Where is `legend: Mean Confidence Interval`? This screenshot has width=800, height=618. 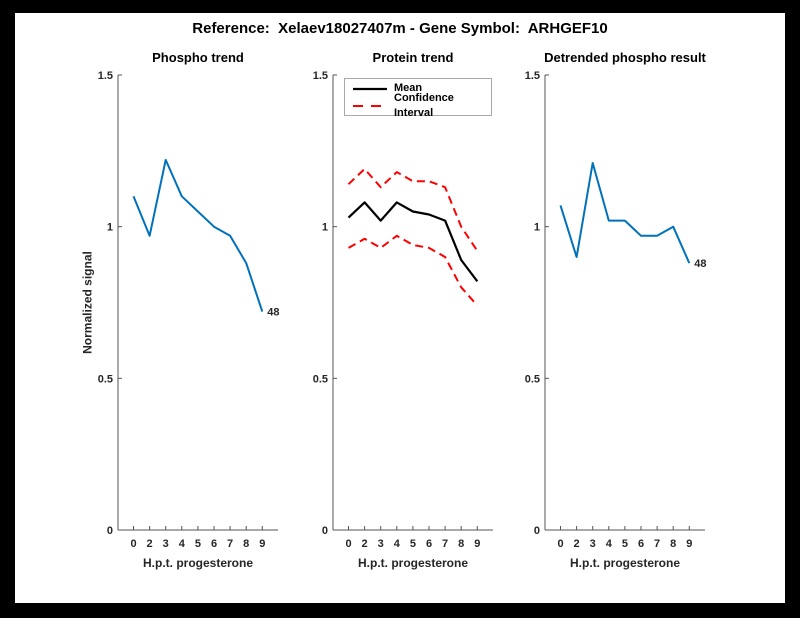
legend: Mean Confidence Interval is located at coordinates (418, 98).